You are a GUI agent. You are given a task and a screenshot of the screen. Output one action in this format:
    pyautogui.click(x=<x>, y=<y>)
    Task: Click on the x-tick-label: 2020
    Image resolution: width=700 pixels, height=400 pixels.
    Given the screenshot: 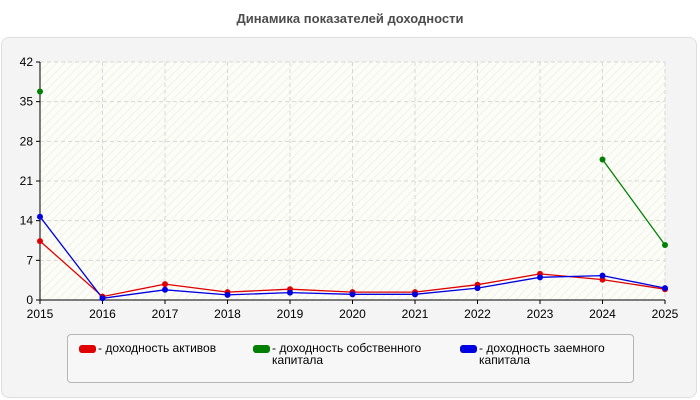 What is the action you would take?
    pyautogui.click(x=352, y=314)
    